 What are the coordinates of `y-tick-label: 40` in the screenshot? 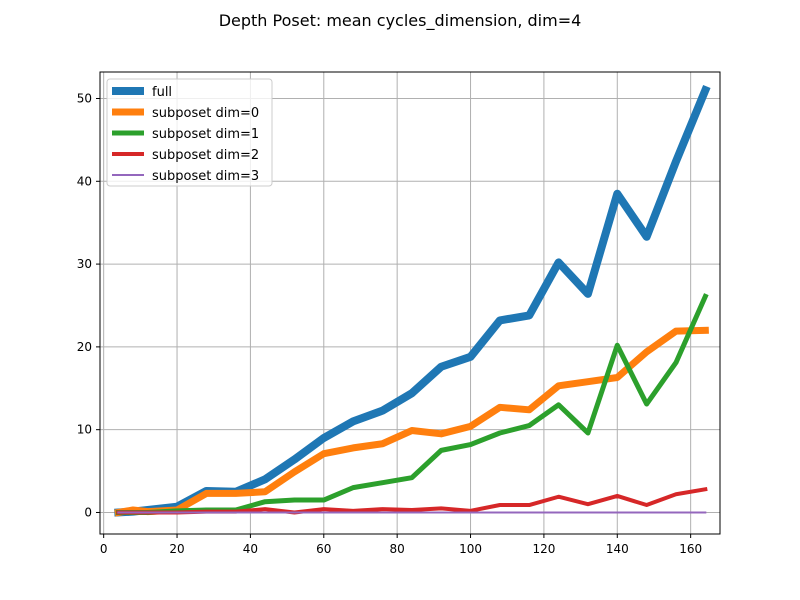 It's located at (84, 181).